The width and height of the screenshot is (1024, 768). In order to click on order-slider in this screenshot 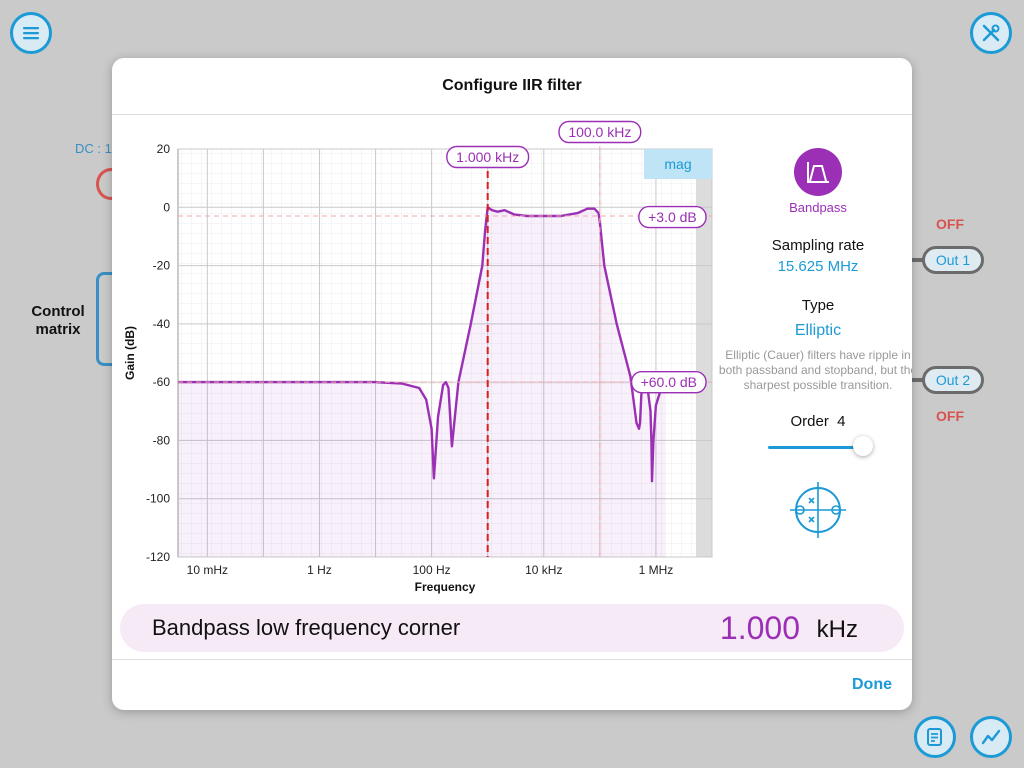, I will do `click(820, 447)`.